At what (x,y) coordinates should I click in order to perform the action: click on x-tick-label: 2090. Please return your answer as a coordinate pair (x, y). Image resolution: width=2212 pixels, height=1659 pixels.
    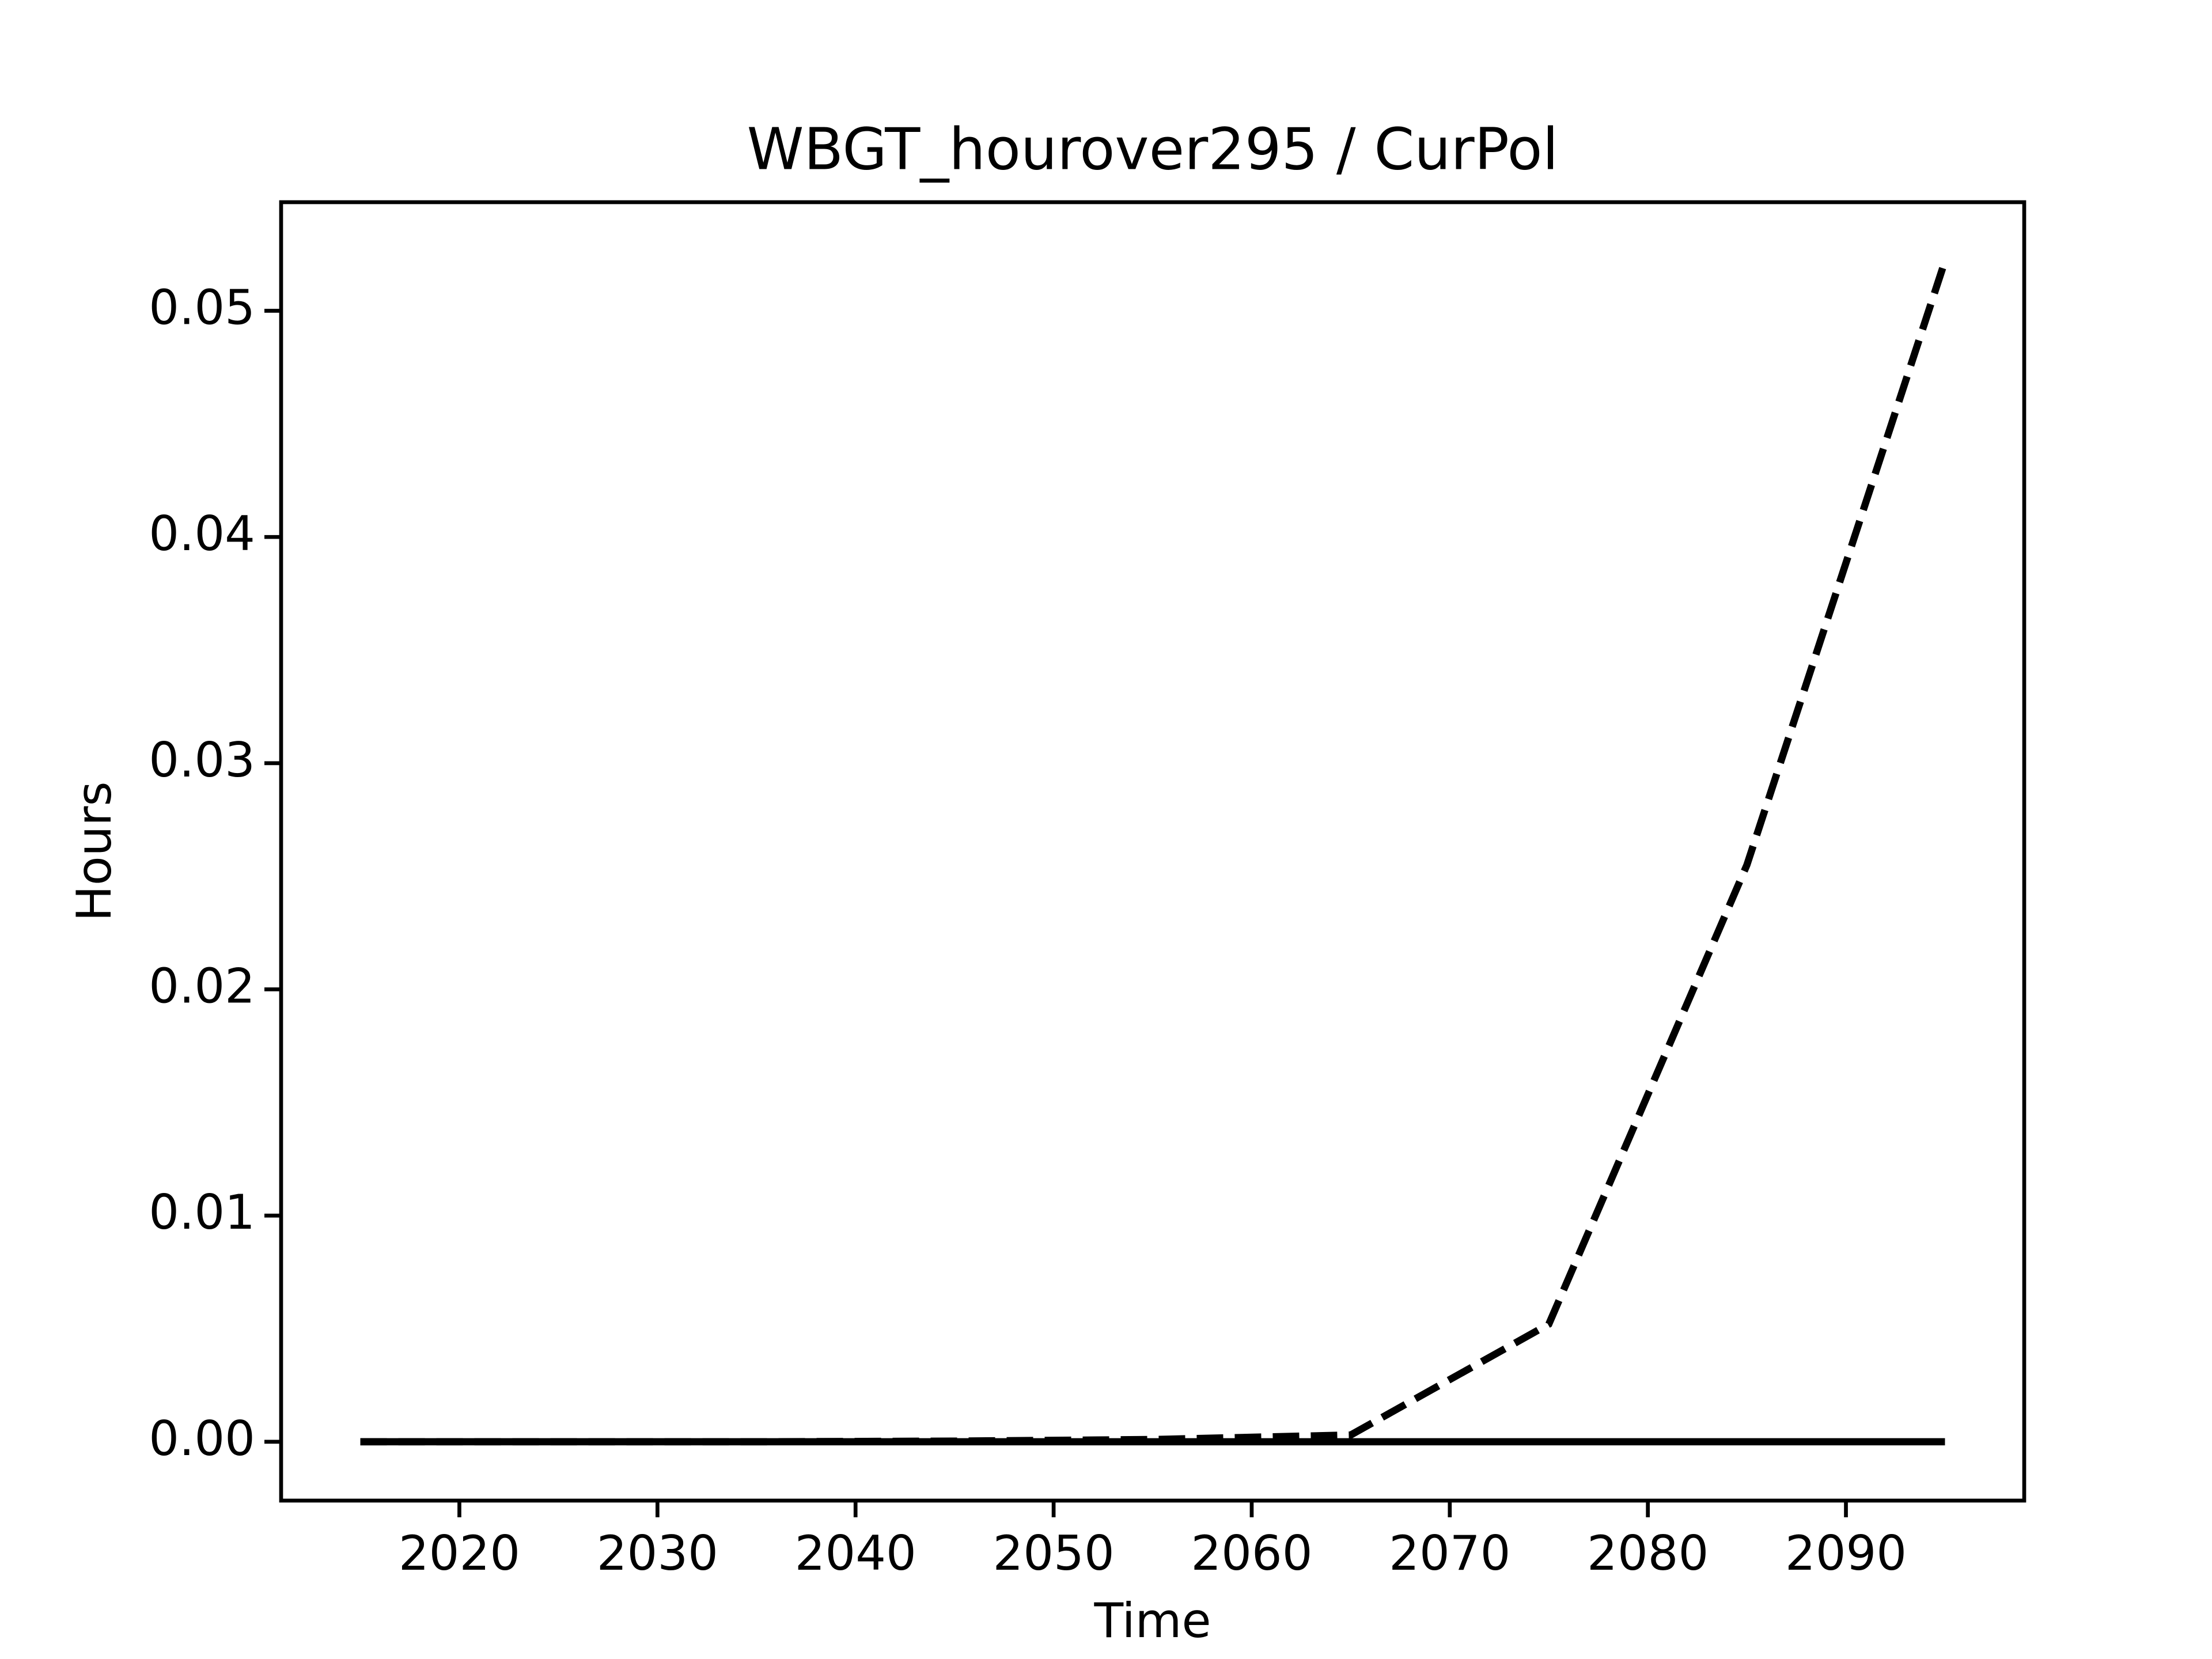
    Looking at the image, I should click on (1846, 1553).